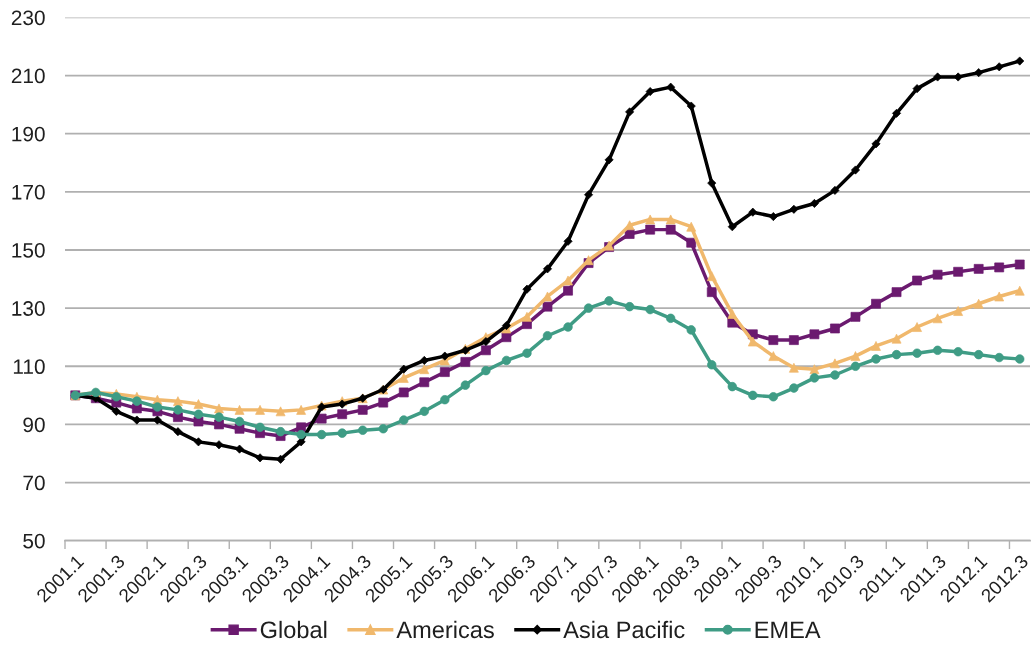 This screenshot has height=657, width=1033. What do you see at coordinates (34, 483) in the screenshot?
I see `y-tick-label: 70` at bounding box center [34, 483].